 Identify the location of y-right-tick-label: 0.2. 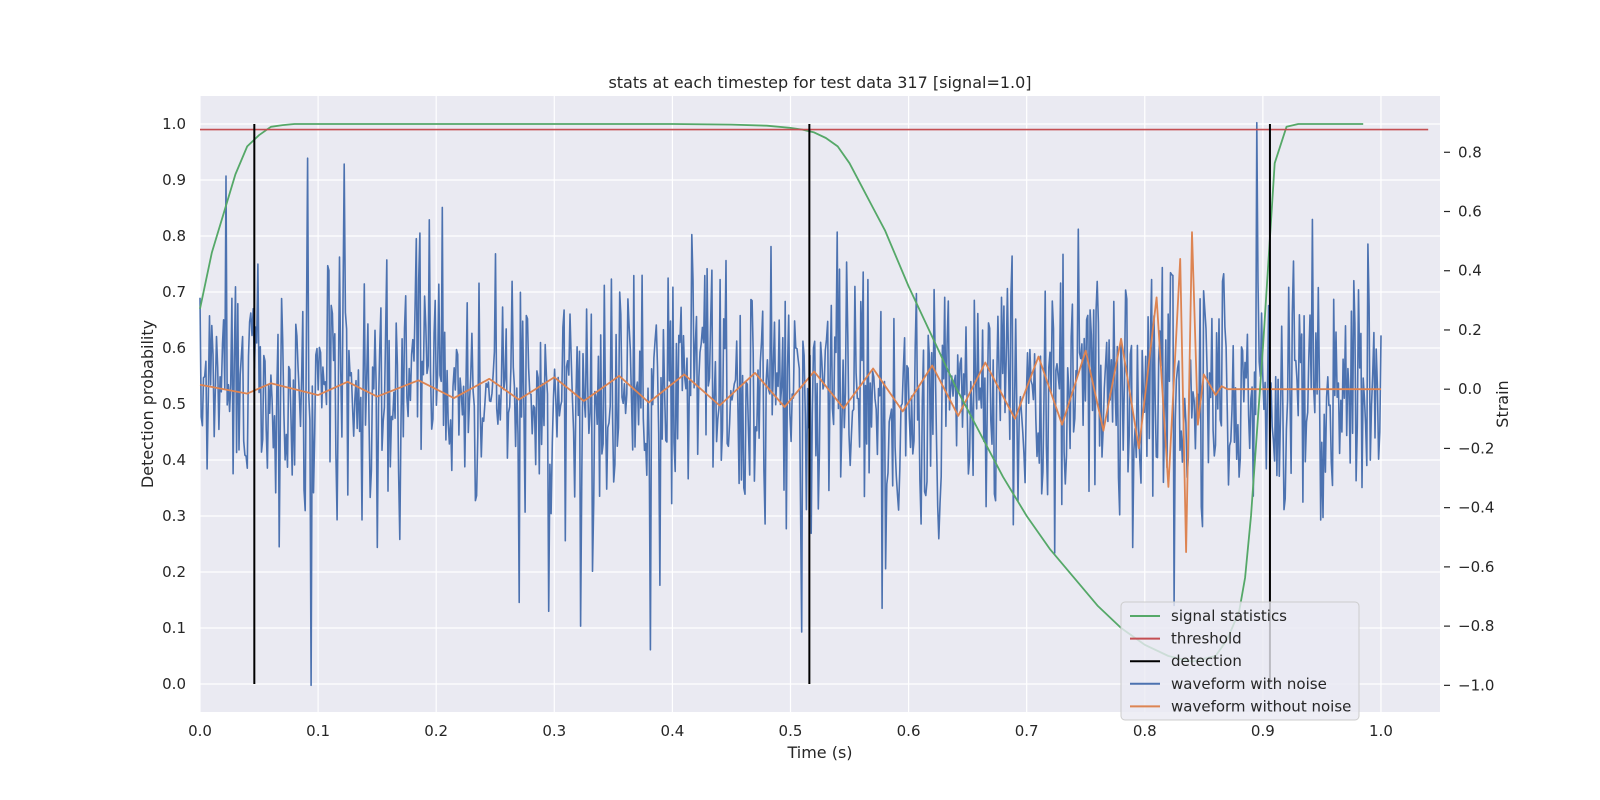
(1470, 330).